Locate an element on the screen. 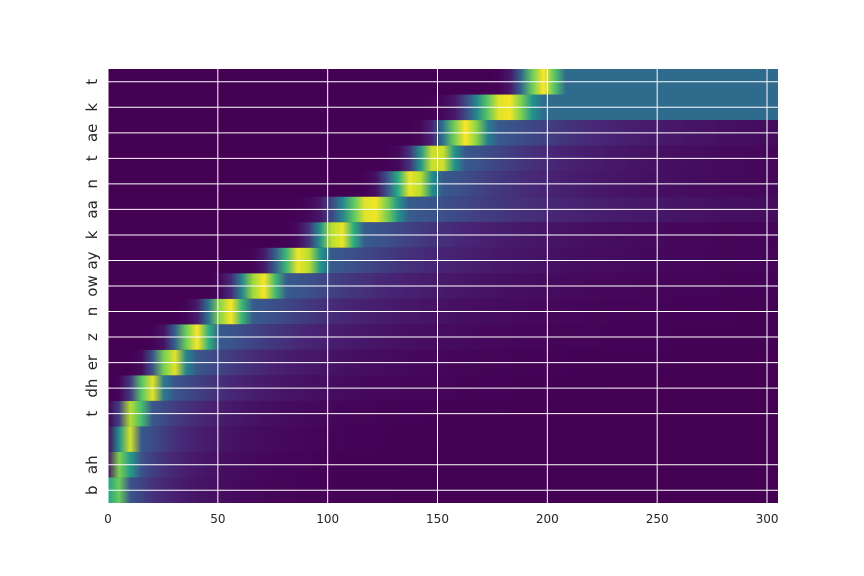 This screenshot has width=864, height=576. x-axis-ticks: 0 50 100 150 200 250 300 is located at coordinates (441, 519).